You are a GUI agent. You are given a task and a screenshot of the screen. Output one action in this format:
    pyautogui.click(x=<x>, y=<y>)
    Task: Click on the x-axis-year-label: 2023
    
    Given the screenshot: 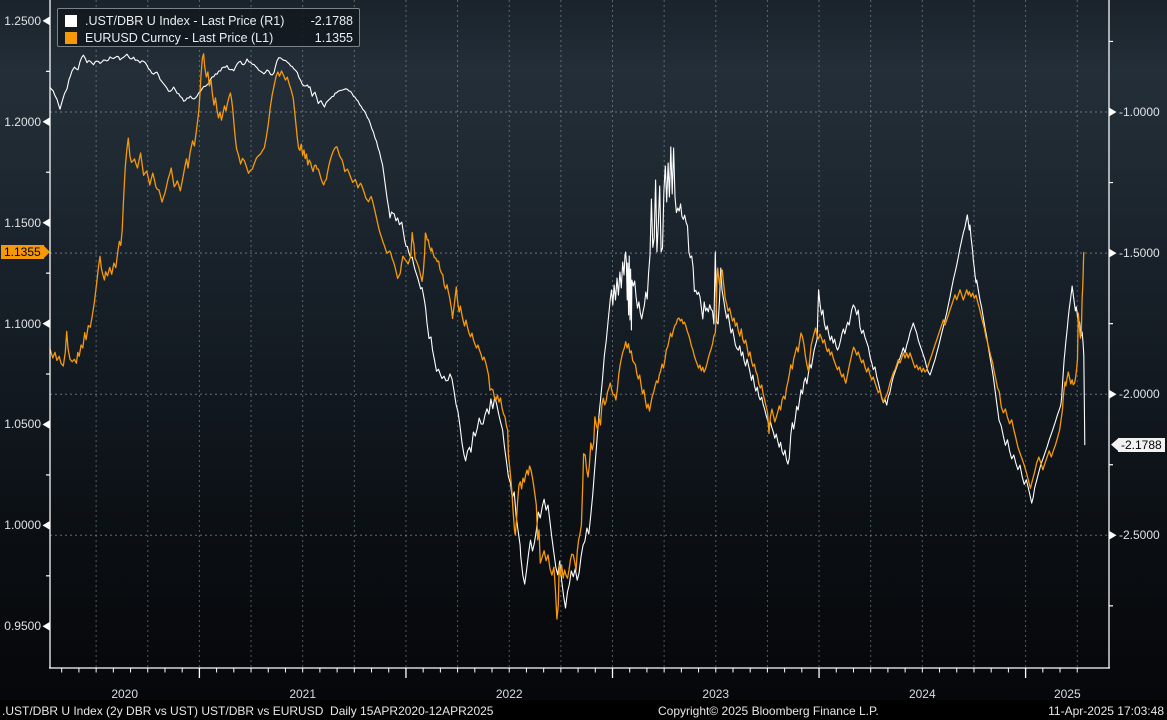 What is the action you would take?
    pyautogui.click(x=716, y=694)
    